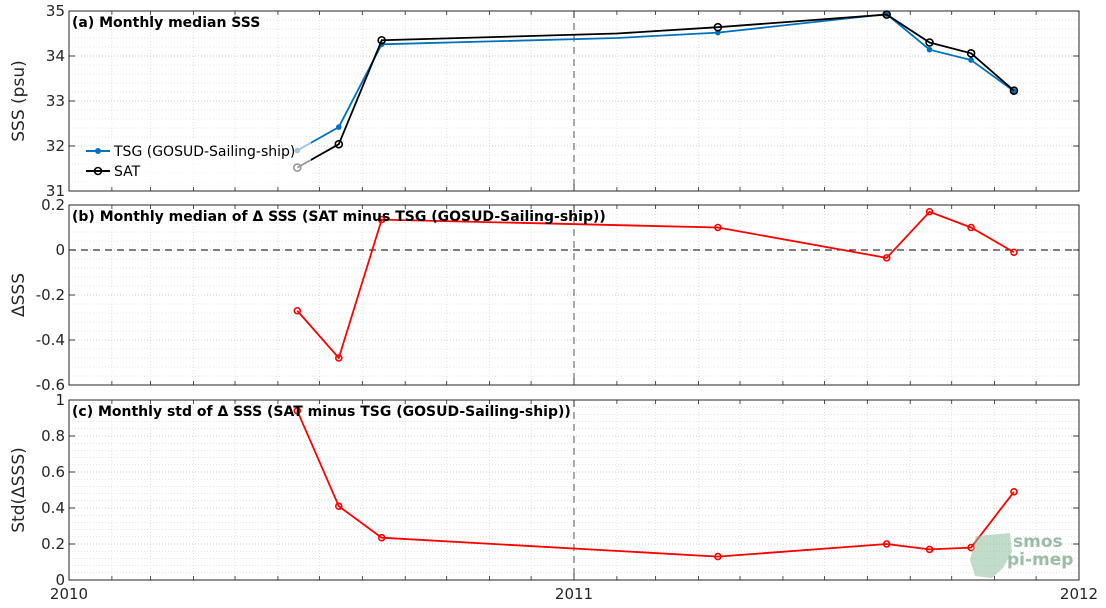 The height and width of the screenshot is (608, 1106). Describe the element at coordinates (127, 172) in the screenshot. I see `legend-sat-label: SAT` at that location.